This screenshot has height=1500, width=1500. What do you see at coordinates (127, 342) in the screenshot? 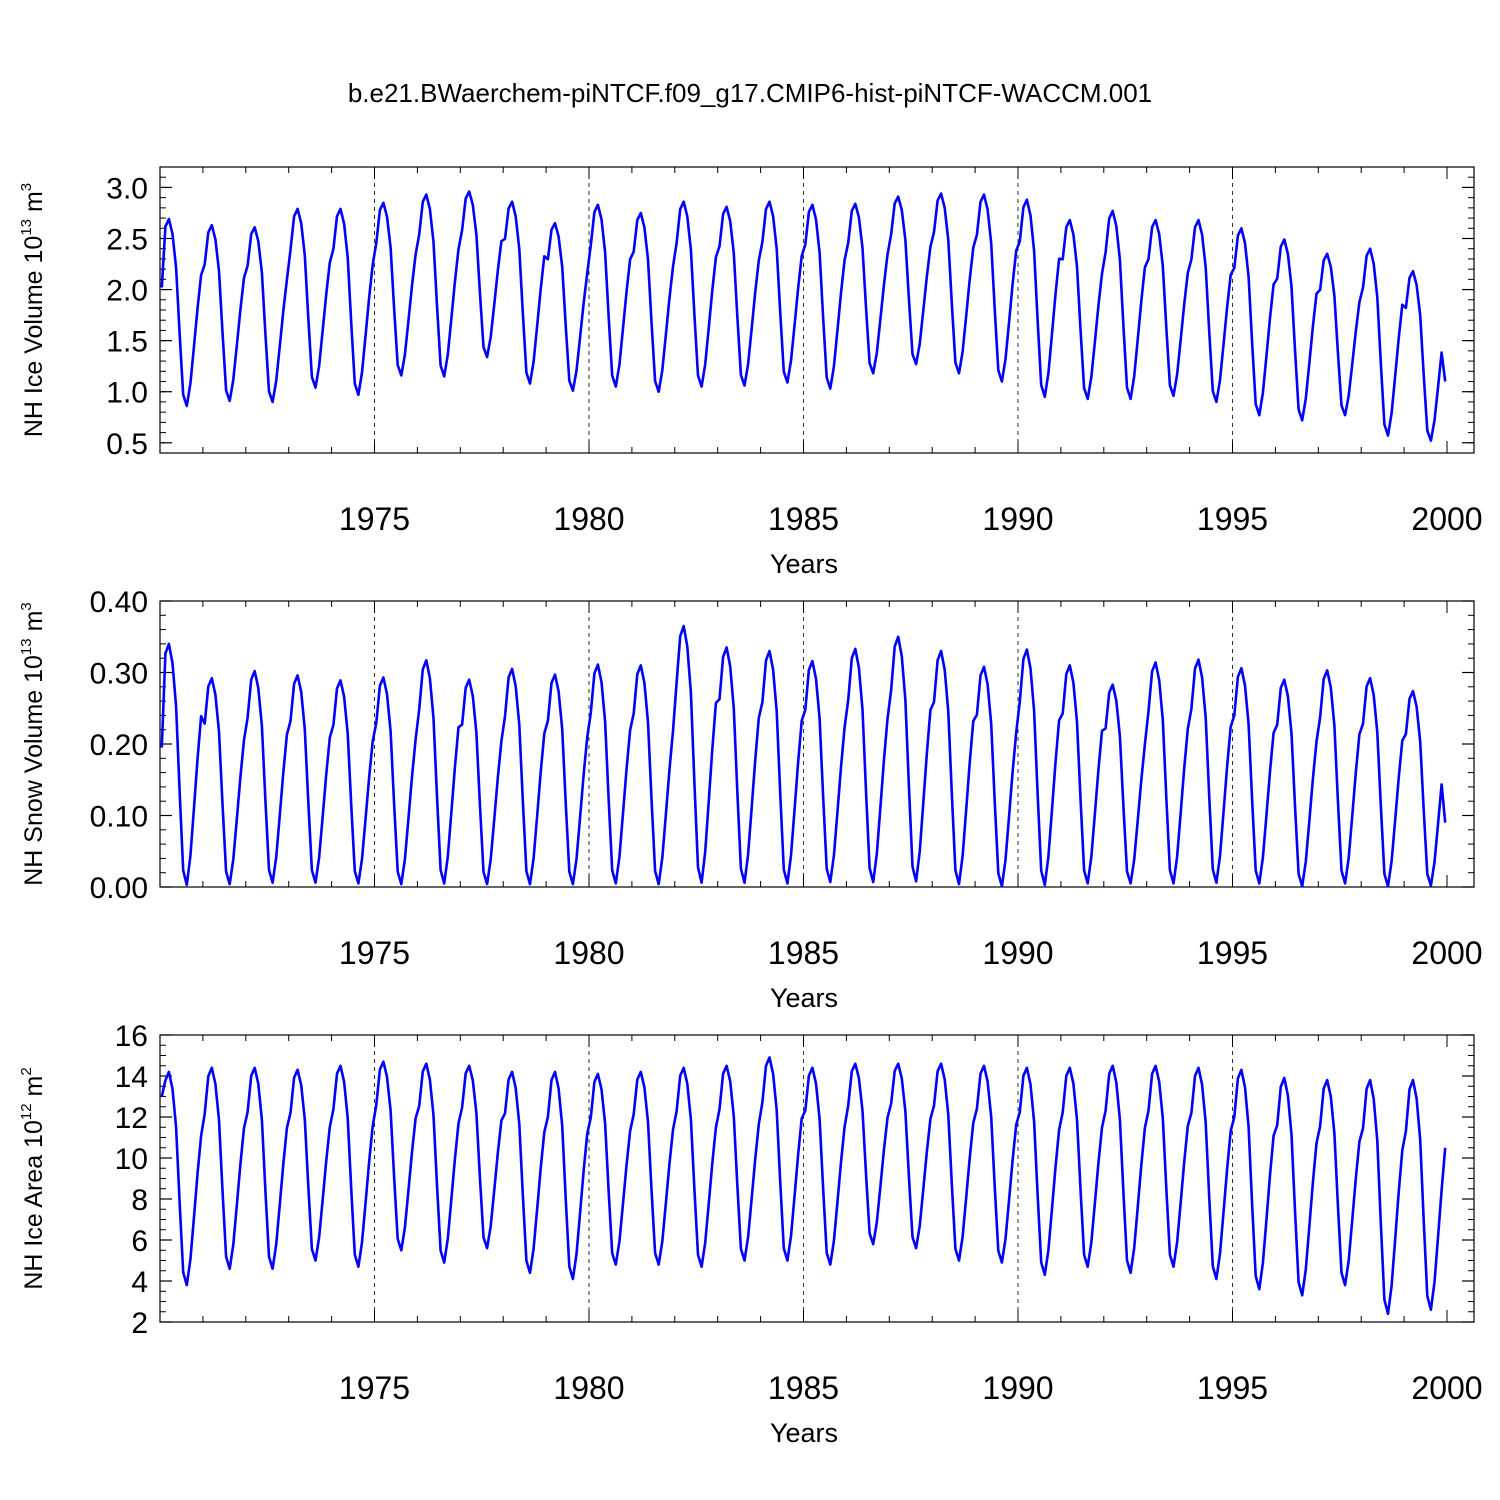
I see `y-tick-label: 1.5` at bounding box center [127, 342].